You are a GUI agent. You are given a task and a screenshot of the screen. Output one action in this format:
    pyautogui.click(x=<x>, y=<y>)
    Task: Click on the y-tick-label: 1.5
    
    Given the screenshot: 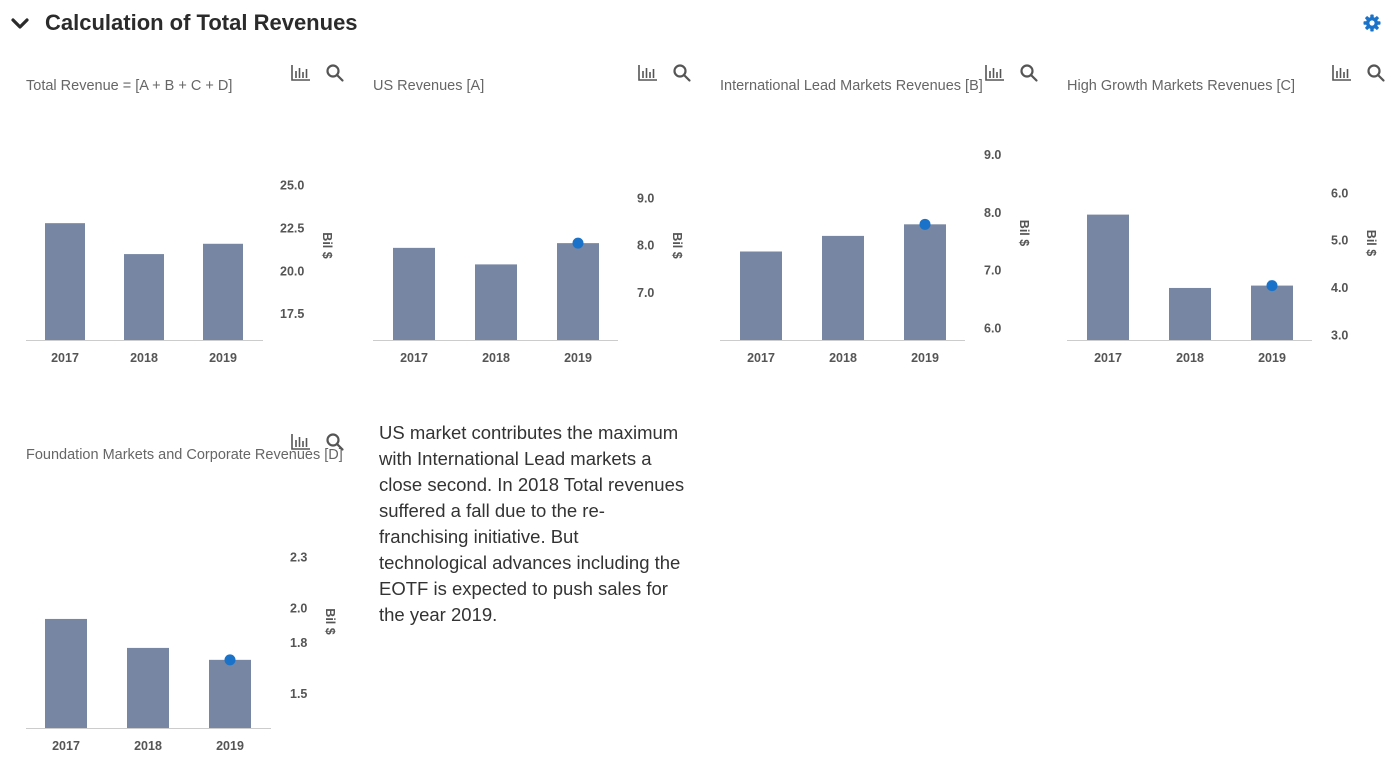 What is the action you would take?
    pyautogui.click(x=298, y=694)
    